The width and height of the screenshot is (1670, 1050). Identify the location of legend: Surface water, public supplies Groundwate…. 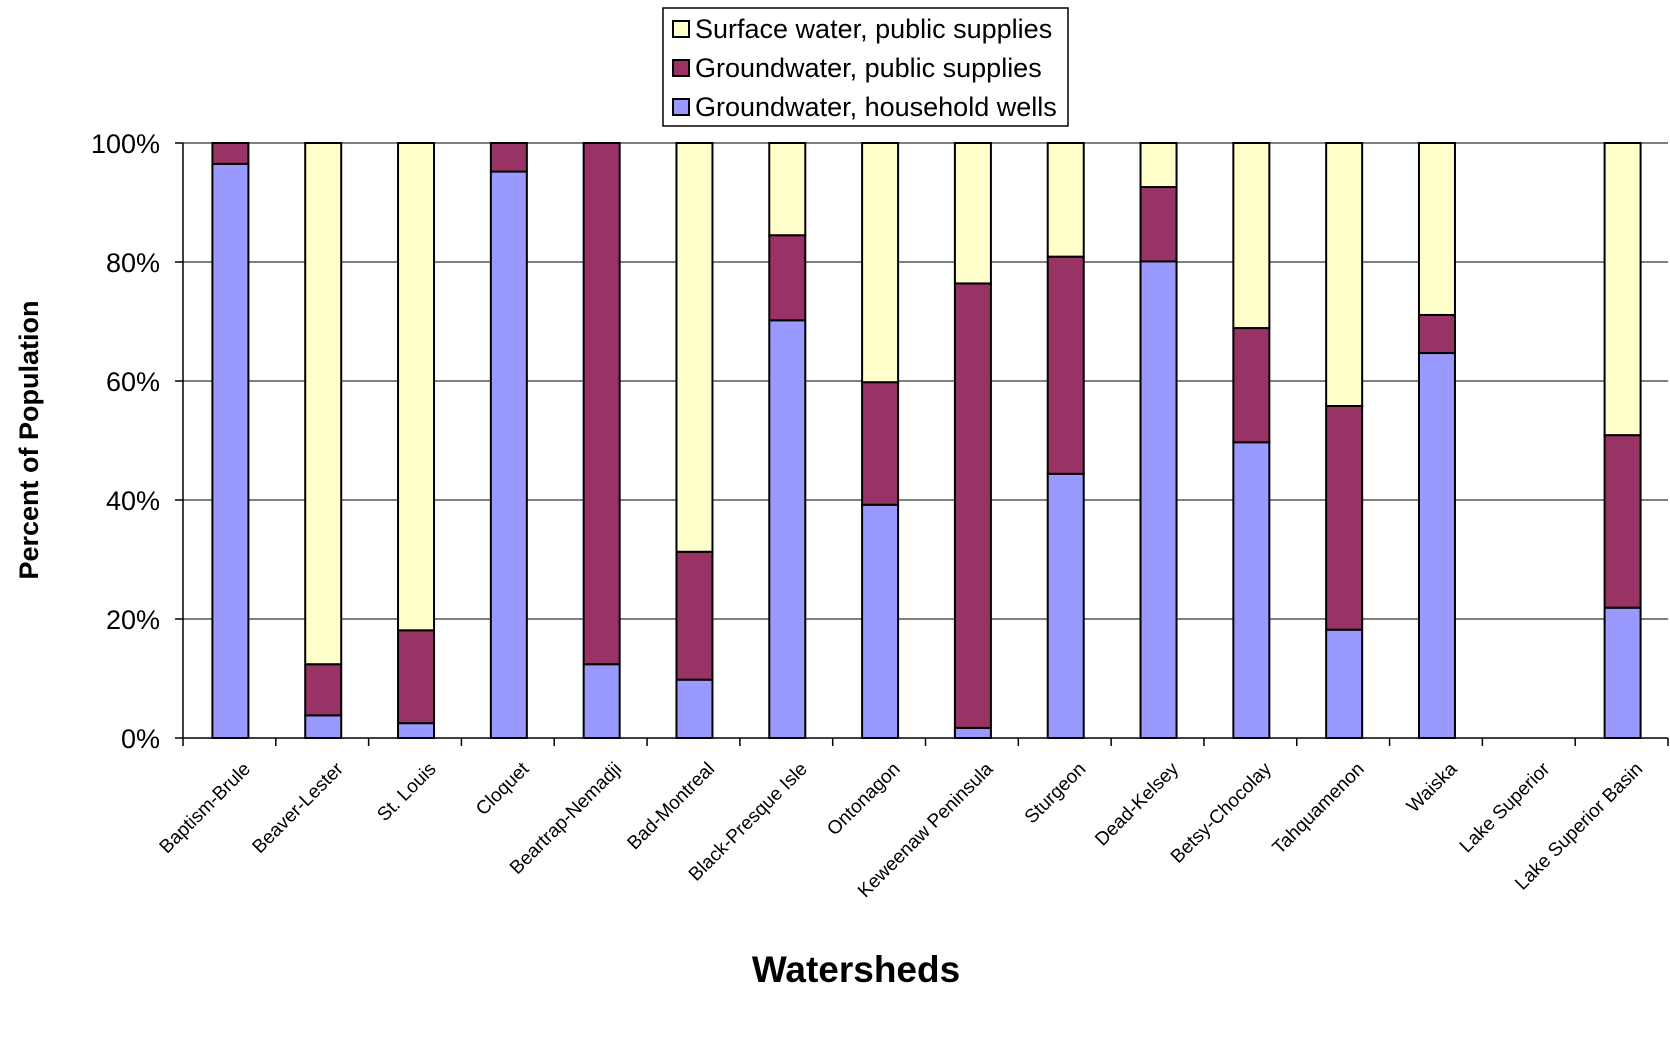
(865, 67).